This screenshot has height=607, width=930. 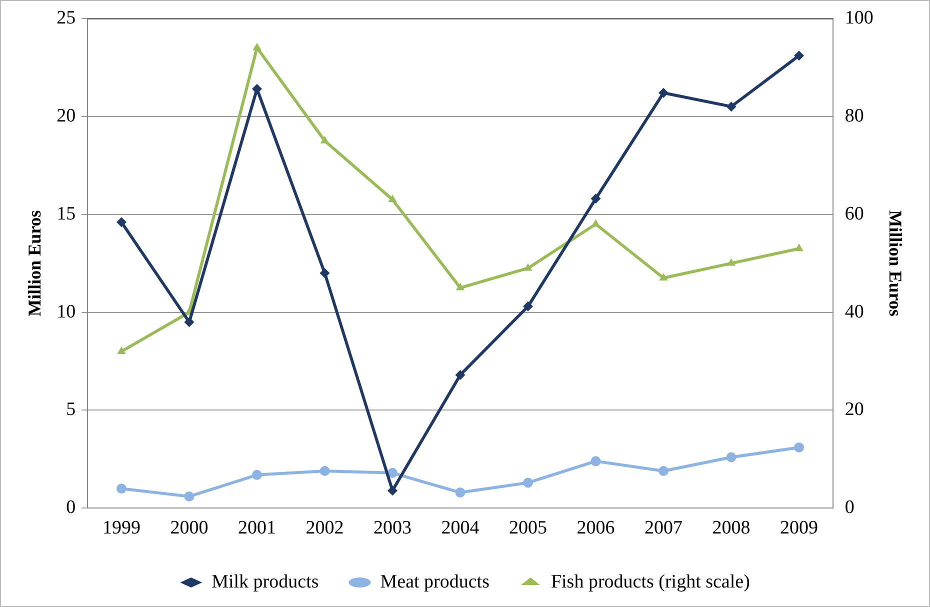 What do you see at coordinates (121, 528) in the screenshot?
I see `x-tick-label: 1999` at bounding box center [121, 528].